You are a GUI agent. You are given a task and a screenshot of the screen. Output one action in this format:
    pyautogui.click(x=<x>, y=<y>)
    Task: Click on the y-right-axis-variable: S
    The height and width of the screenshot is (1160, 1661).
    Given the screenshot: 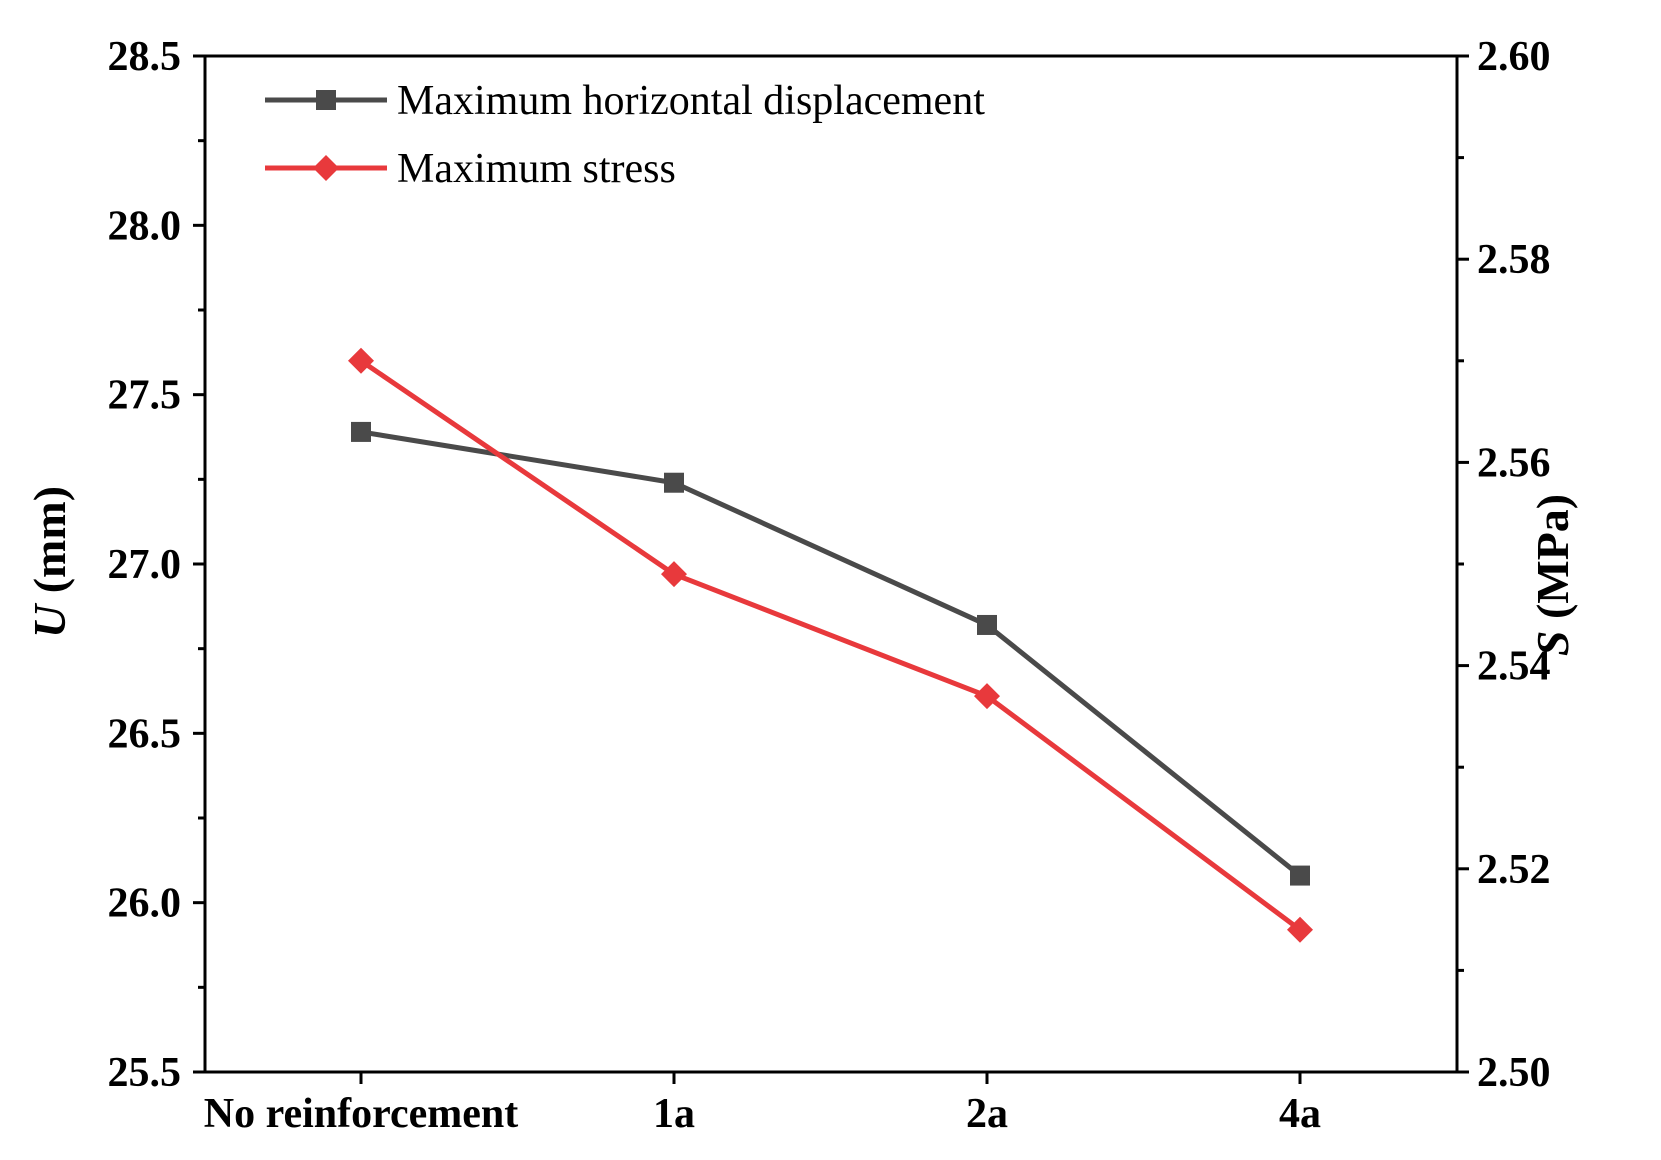 What is the action you would take?
    pyautogui.click(x=1552, y=644)
    